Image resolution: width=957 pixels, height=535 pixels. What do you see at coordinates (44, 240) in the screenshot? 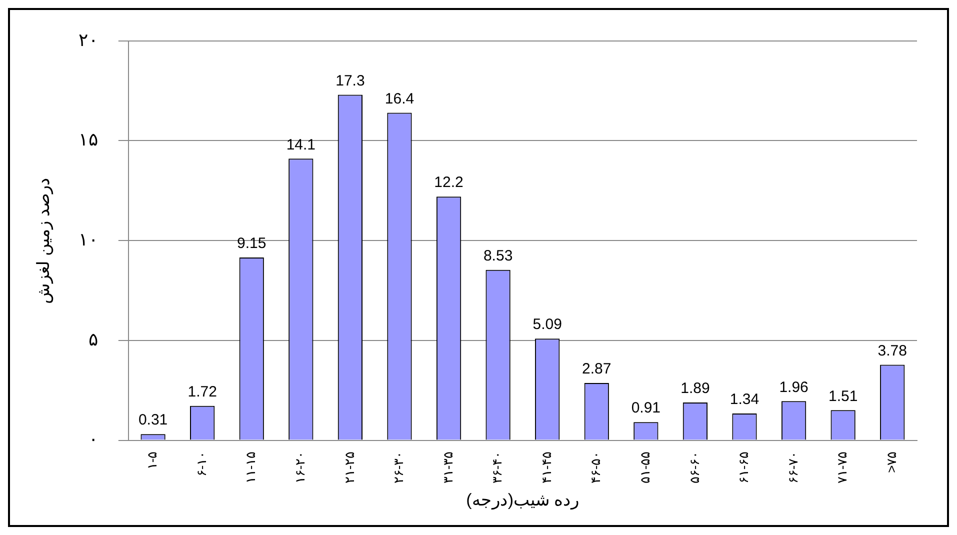
I see `y-axis-title: درصد زمین لغزش` at bounding box center [44, 240].